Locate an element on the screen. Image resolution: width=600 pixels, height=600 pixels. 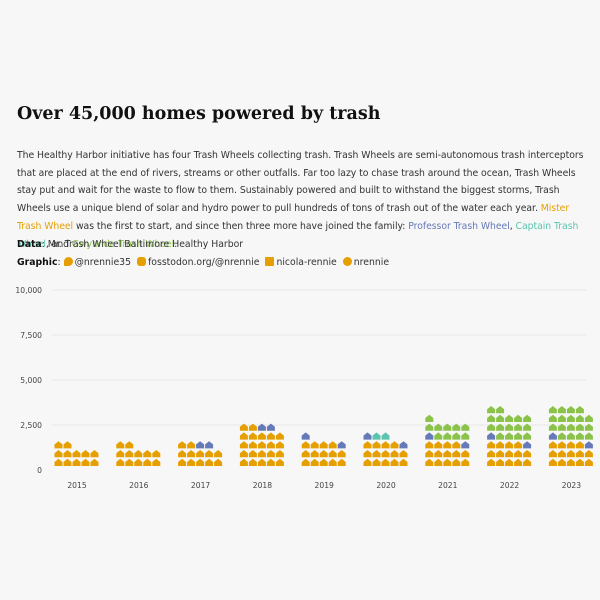
mastodon-icon is located at coordinates (142, 261).